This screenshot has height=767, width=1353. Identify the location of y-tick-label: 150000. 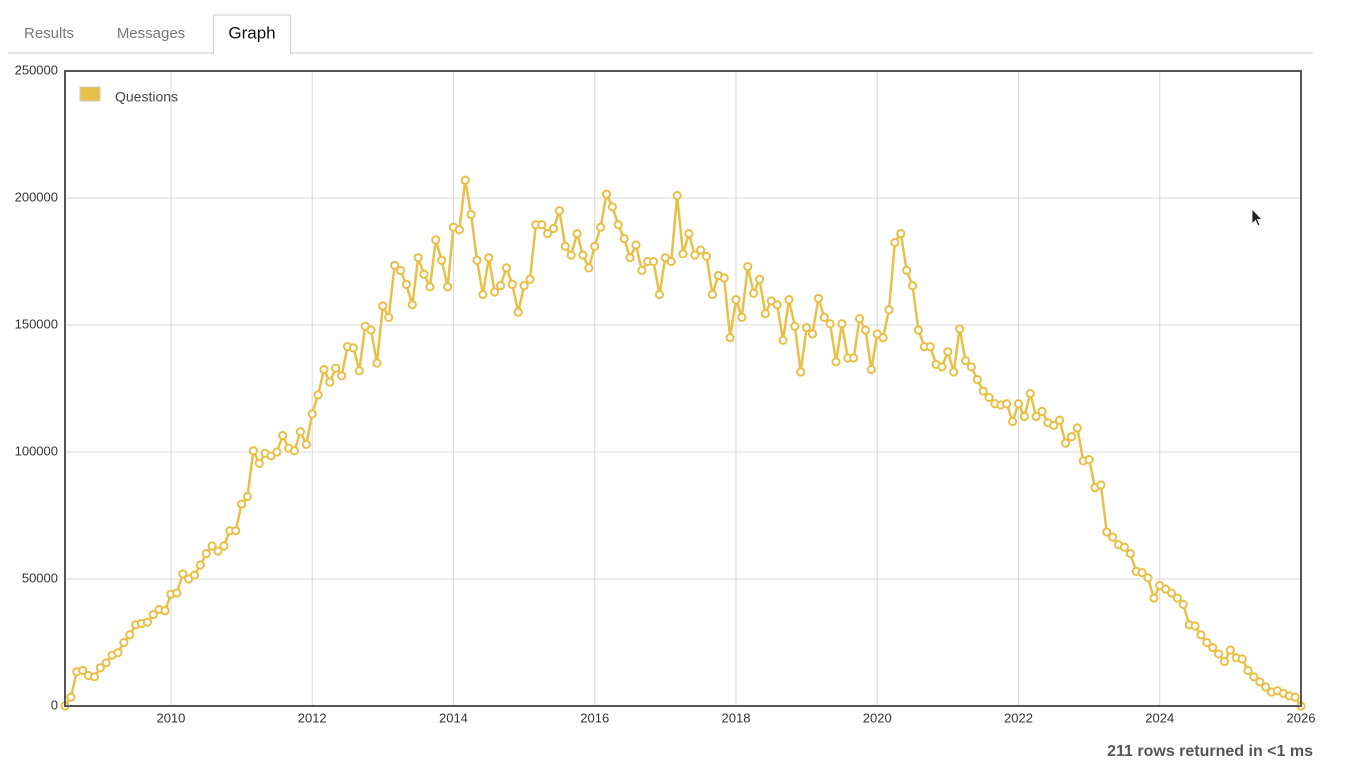
(36, 323).